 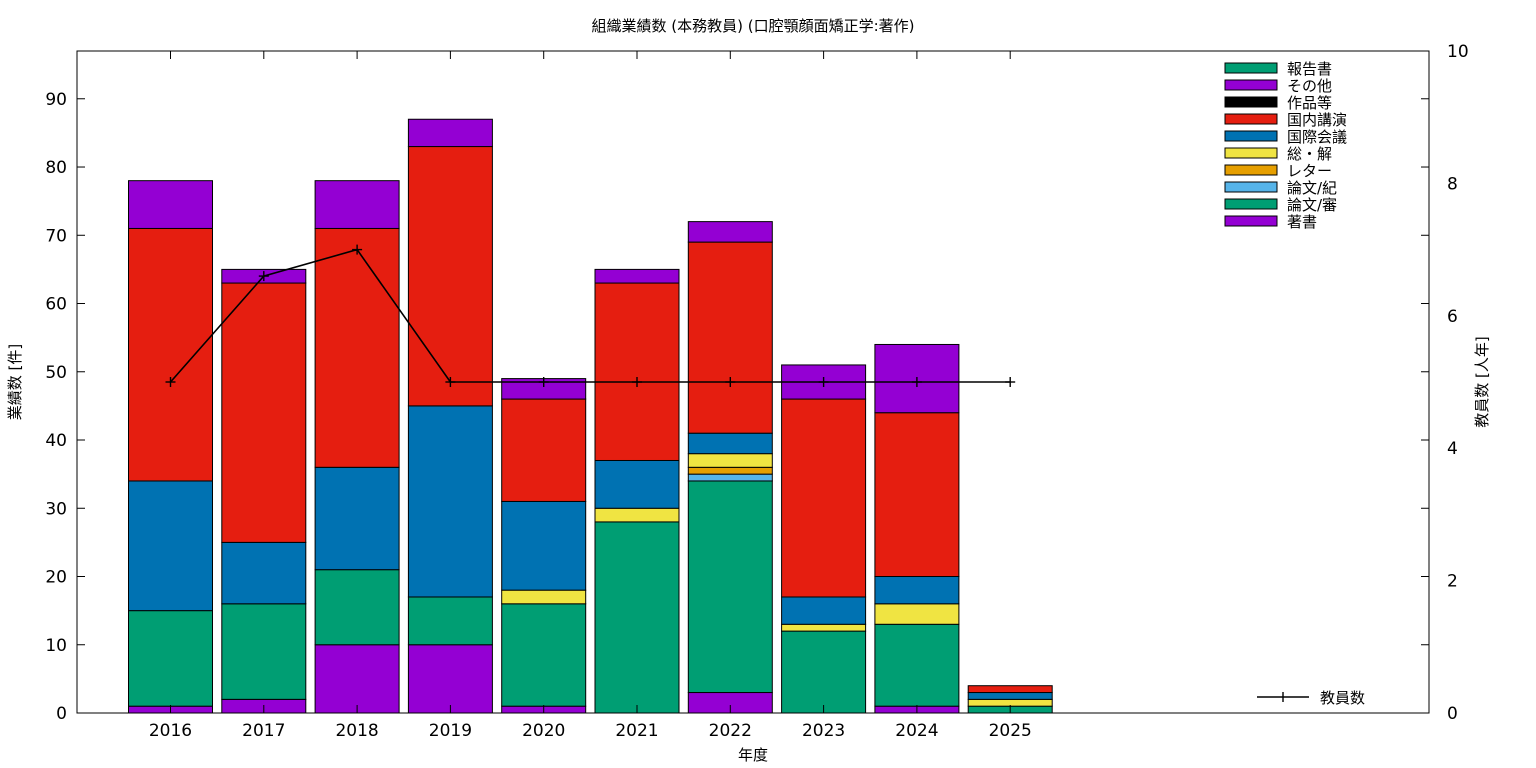 I want to click on y-tick-label: 50, so click(x=56, y=373).